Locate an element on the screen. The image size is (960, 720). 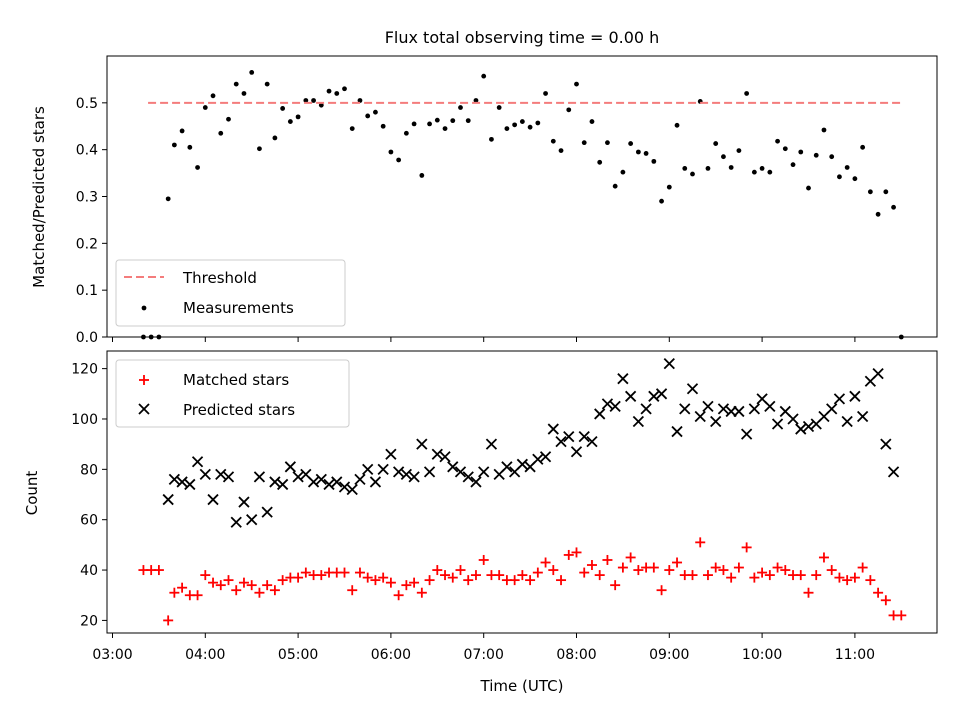
ratio-y-tick-label: 0.4 is located at coordinates (87, 151).